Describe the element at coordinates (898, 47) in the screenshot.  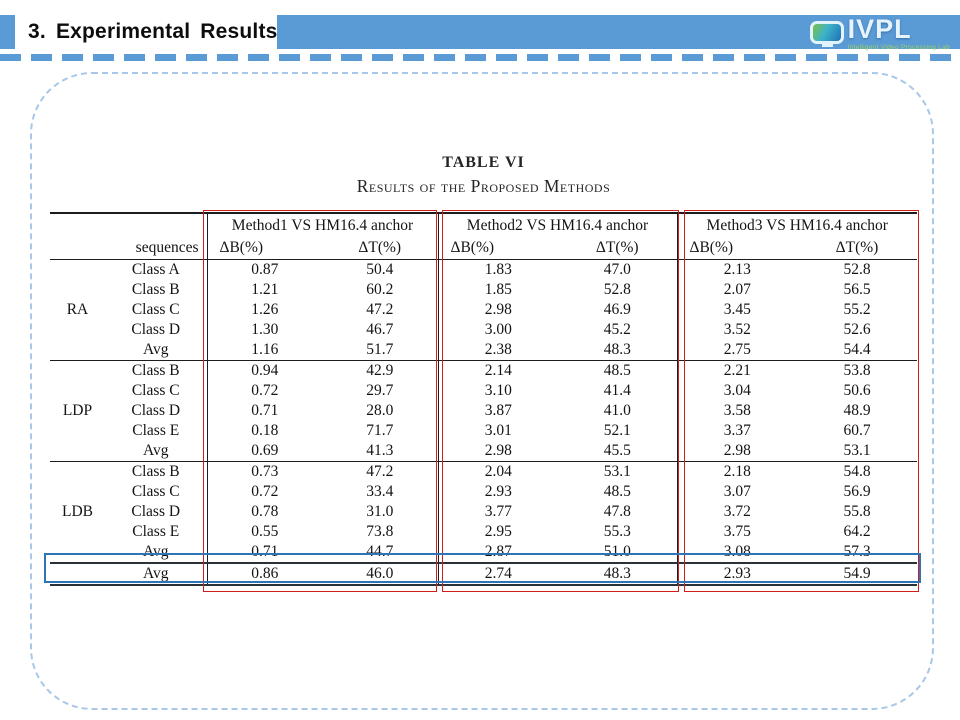
I see `logo-caption: Intelligent Video Processing Lab` at that location.